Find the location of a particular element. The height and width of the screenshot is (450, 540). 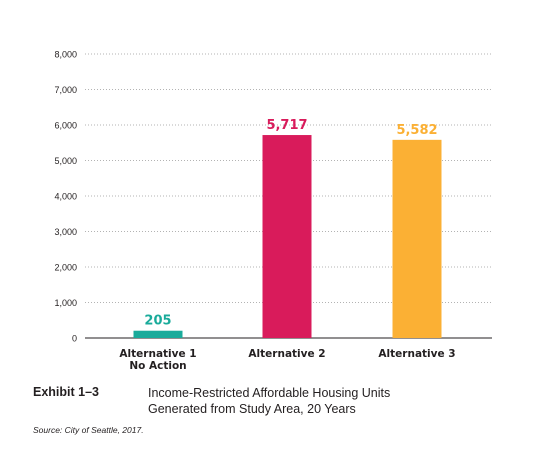

y-tick-label: 0 is located at coordinates (74, 339).